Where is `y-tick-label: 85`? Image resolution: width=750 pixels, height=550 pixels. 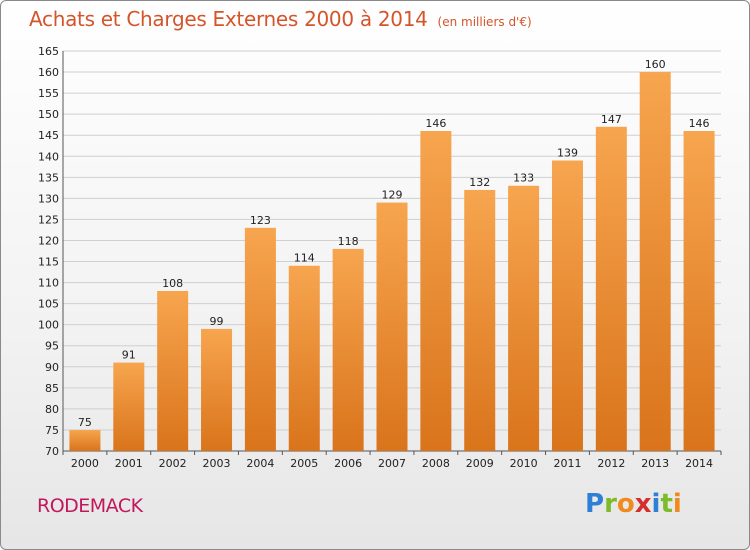 y-tick-label: 85 is located at coordinates (52, 388).